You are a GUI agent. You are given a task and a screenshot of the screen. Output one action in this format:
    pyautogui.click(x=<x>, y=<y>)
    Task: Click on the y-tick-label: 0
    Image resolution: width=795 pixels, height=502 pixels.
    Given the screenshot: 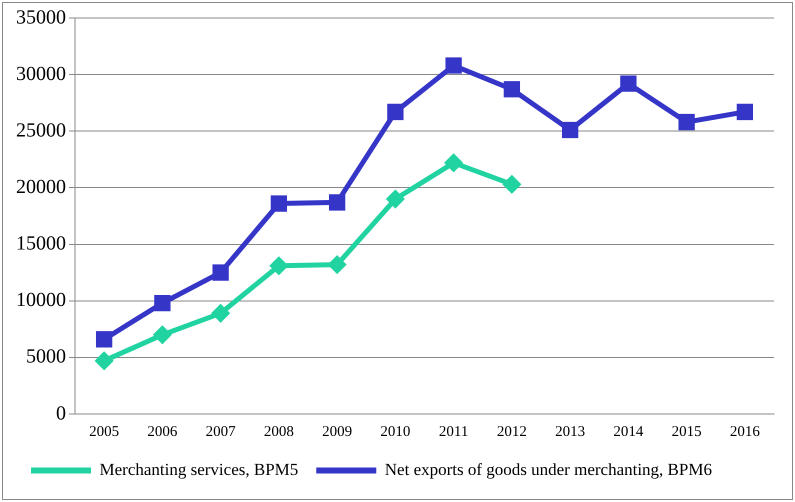 What is the action you would take?
    pyautogui.click(x=61, y=413)
    